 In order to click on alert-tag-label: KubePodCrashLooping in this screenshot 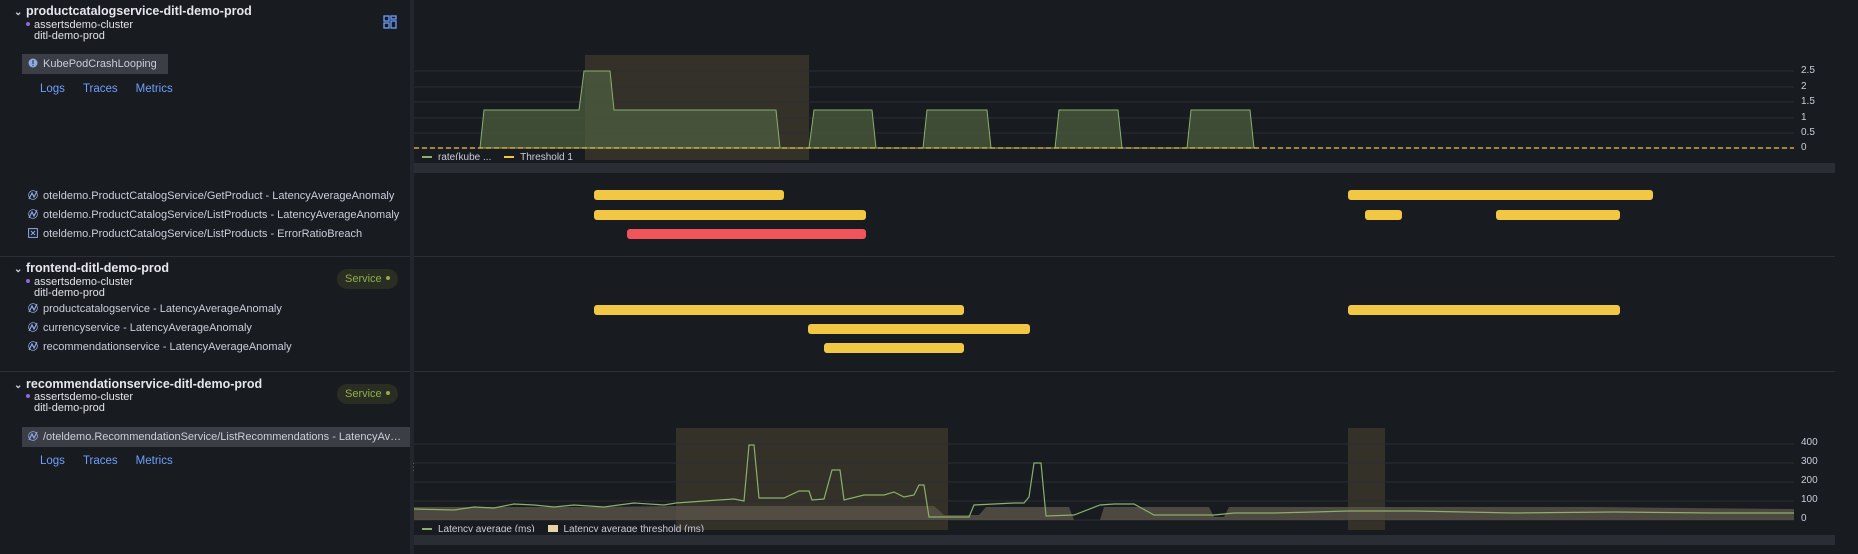, I will do `click(100, 64)`.